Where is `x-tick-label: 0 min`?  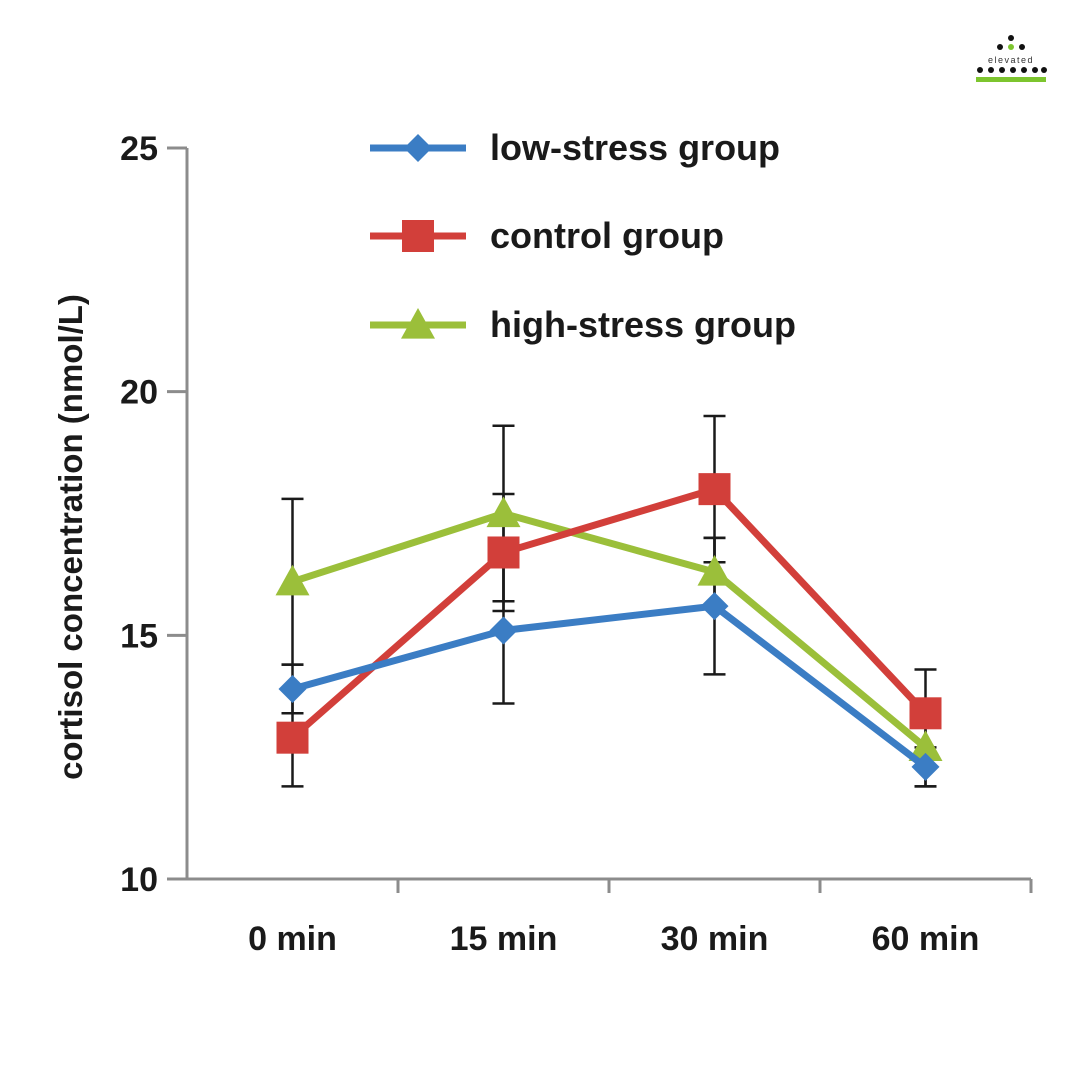
x-tick-label: 0 min is located at coordinates (292, 939).